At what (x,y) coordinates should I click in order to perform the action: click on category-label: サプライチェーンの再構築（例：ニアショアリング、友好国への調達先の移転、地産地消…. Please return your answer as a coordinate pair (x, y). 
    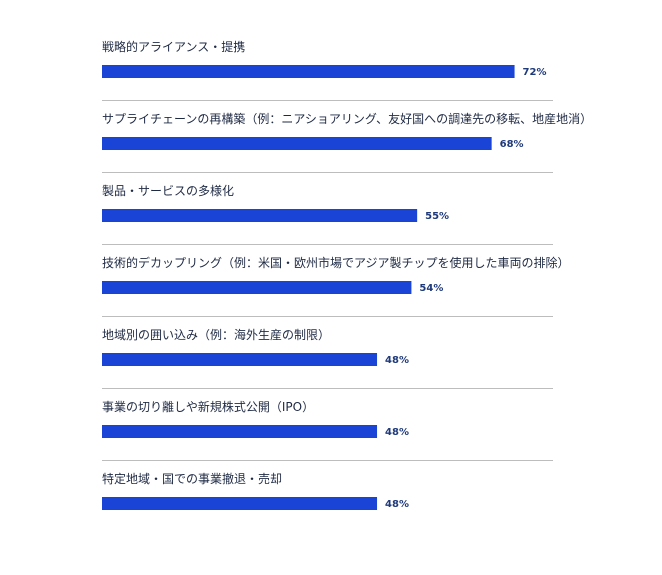
    Looking at the image, I should click on (347, 118).